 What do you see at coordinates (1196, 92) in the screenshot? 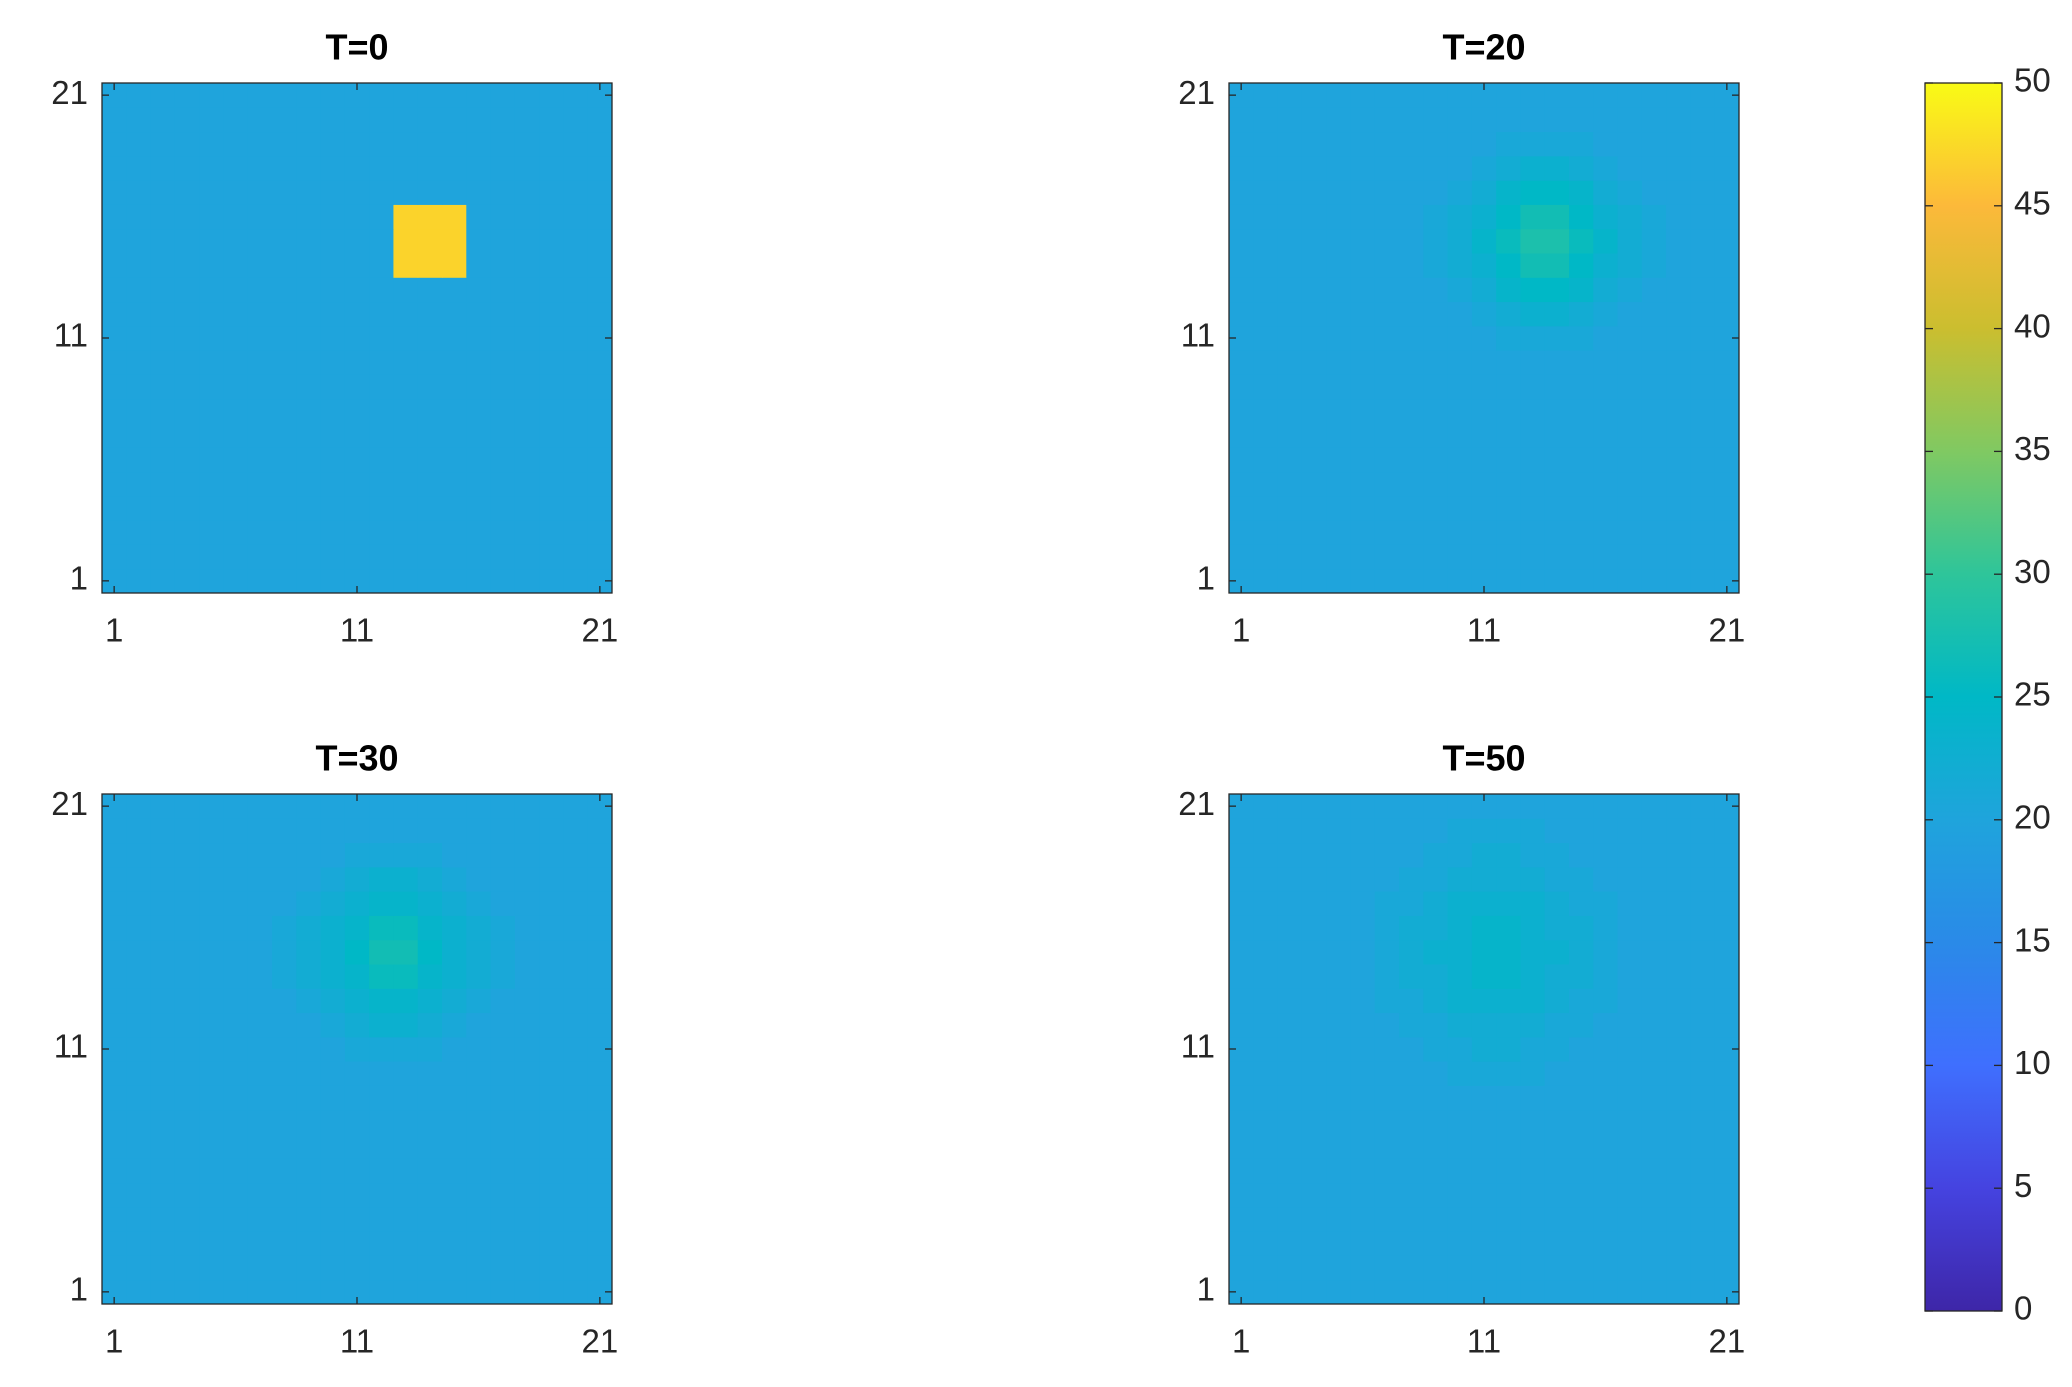
I see `y-tick-label: 21` at bounding box center [1196, 92].